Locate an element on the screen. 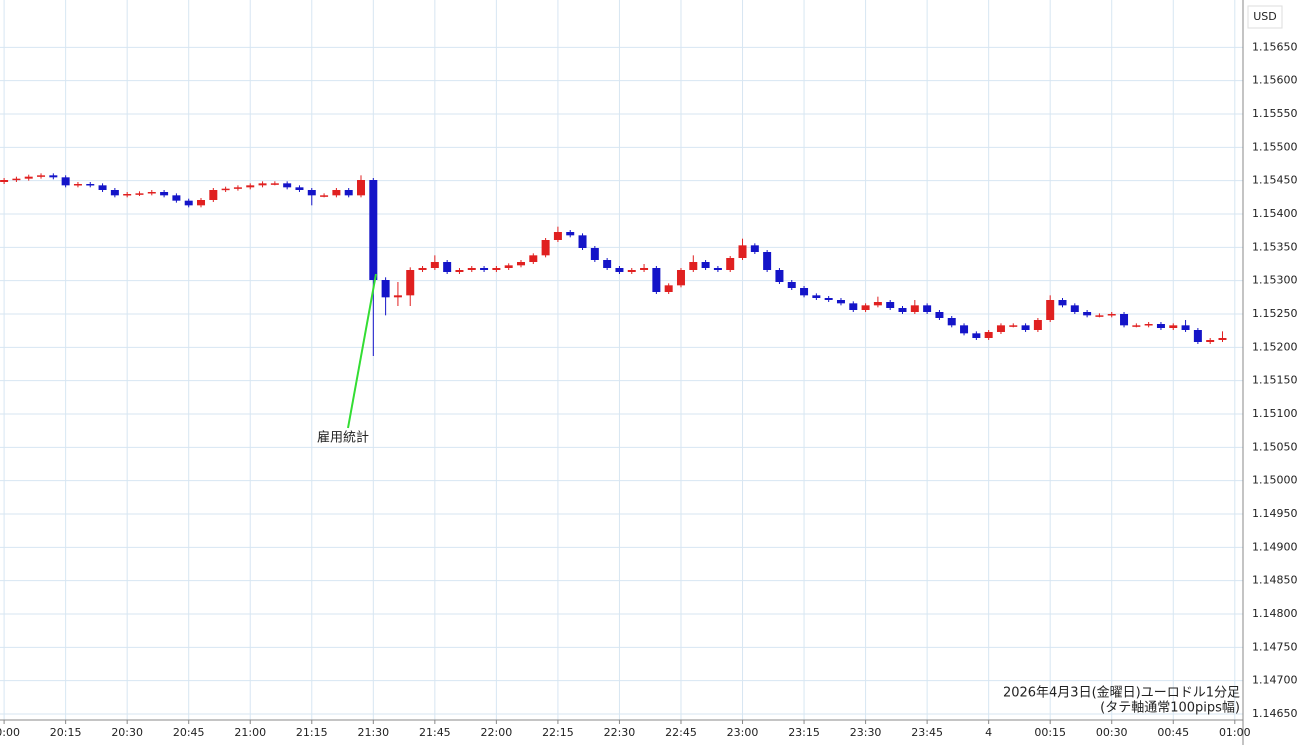 Image resolution: width=1300 pixels, height=745 pixels. x-tick-label: 00:15 is located at coordinates (1050, 732).